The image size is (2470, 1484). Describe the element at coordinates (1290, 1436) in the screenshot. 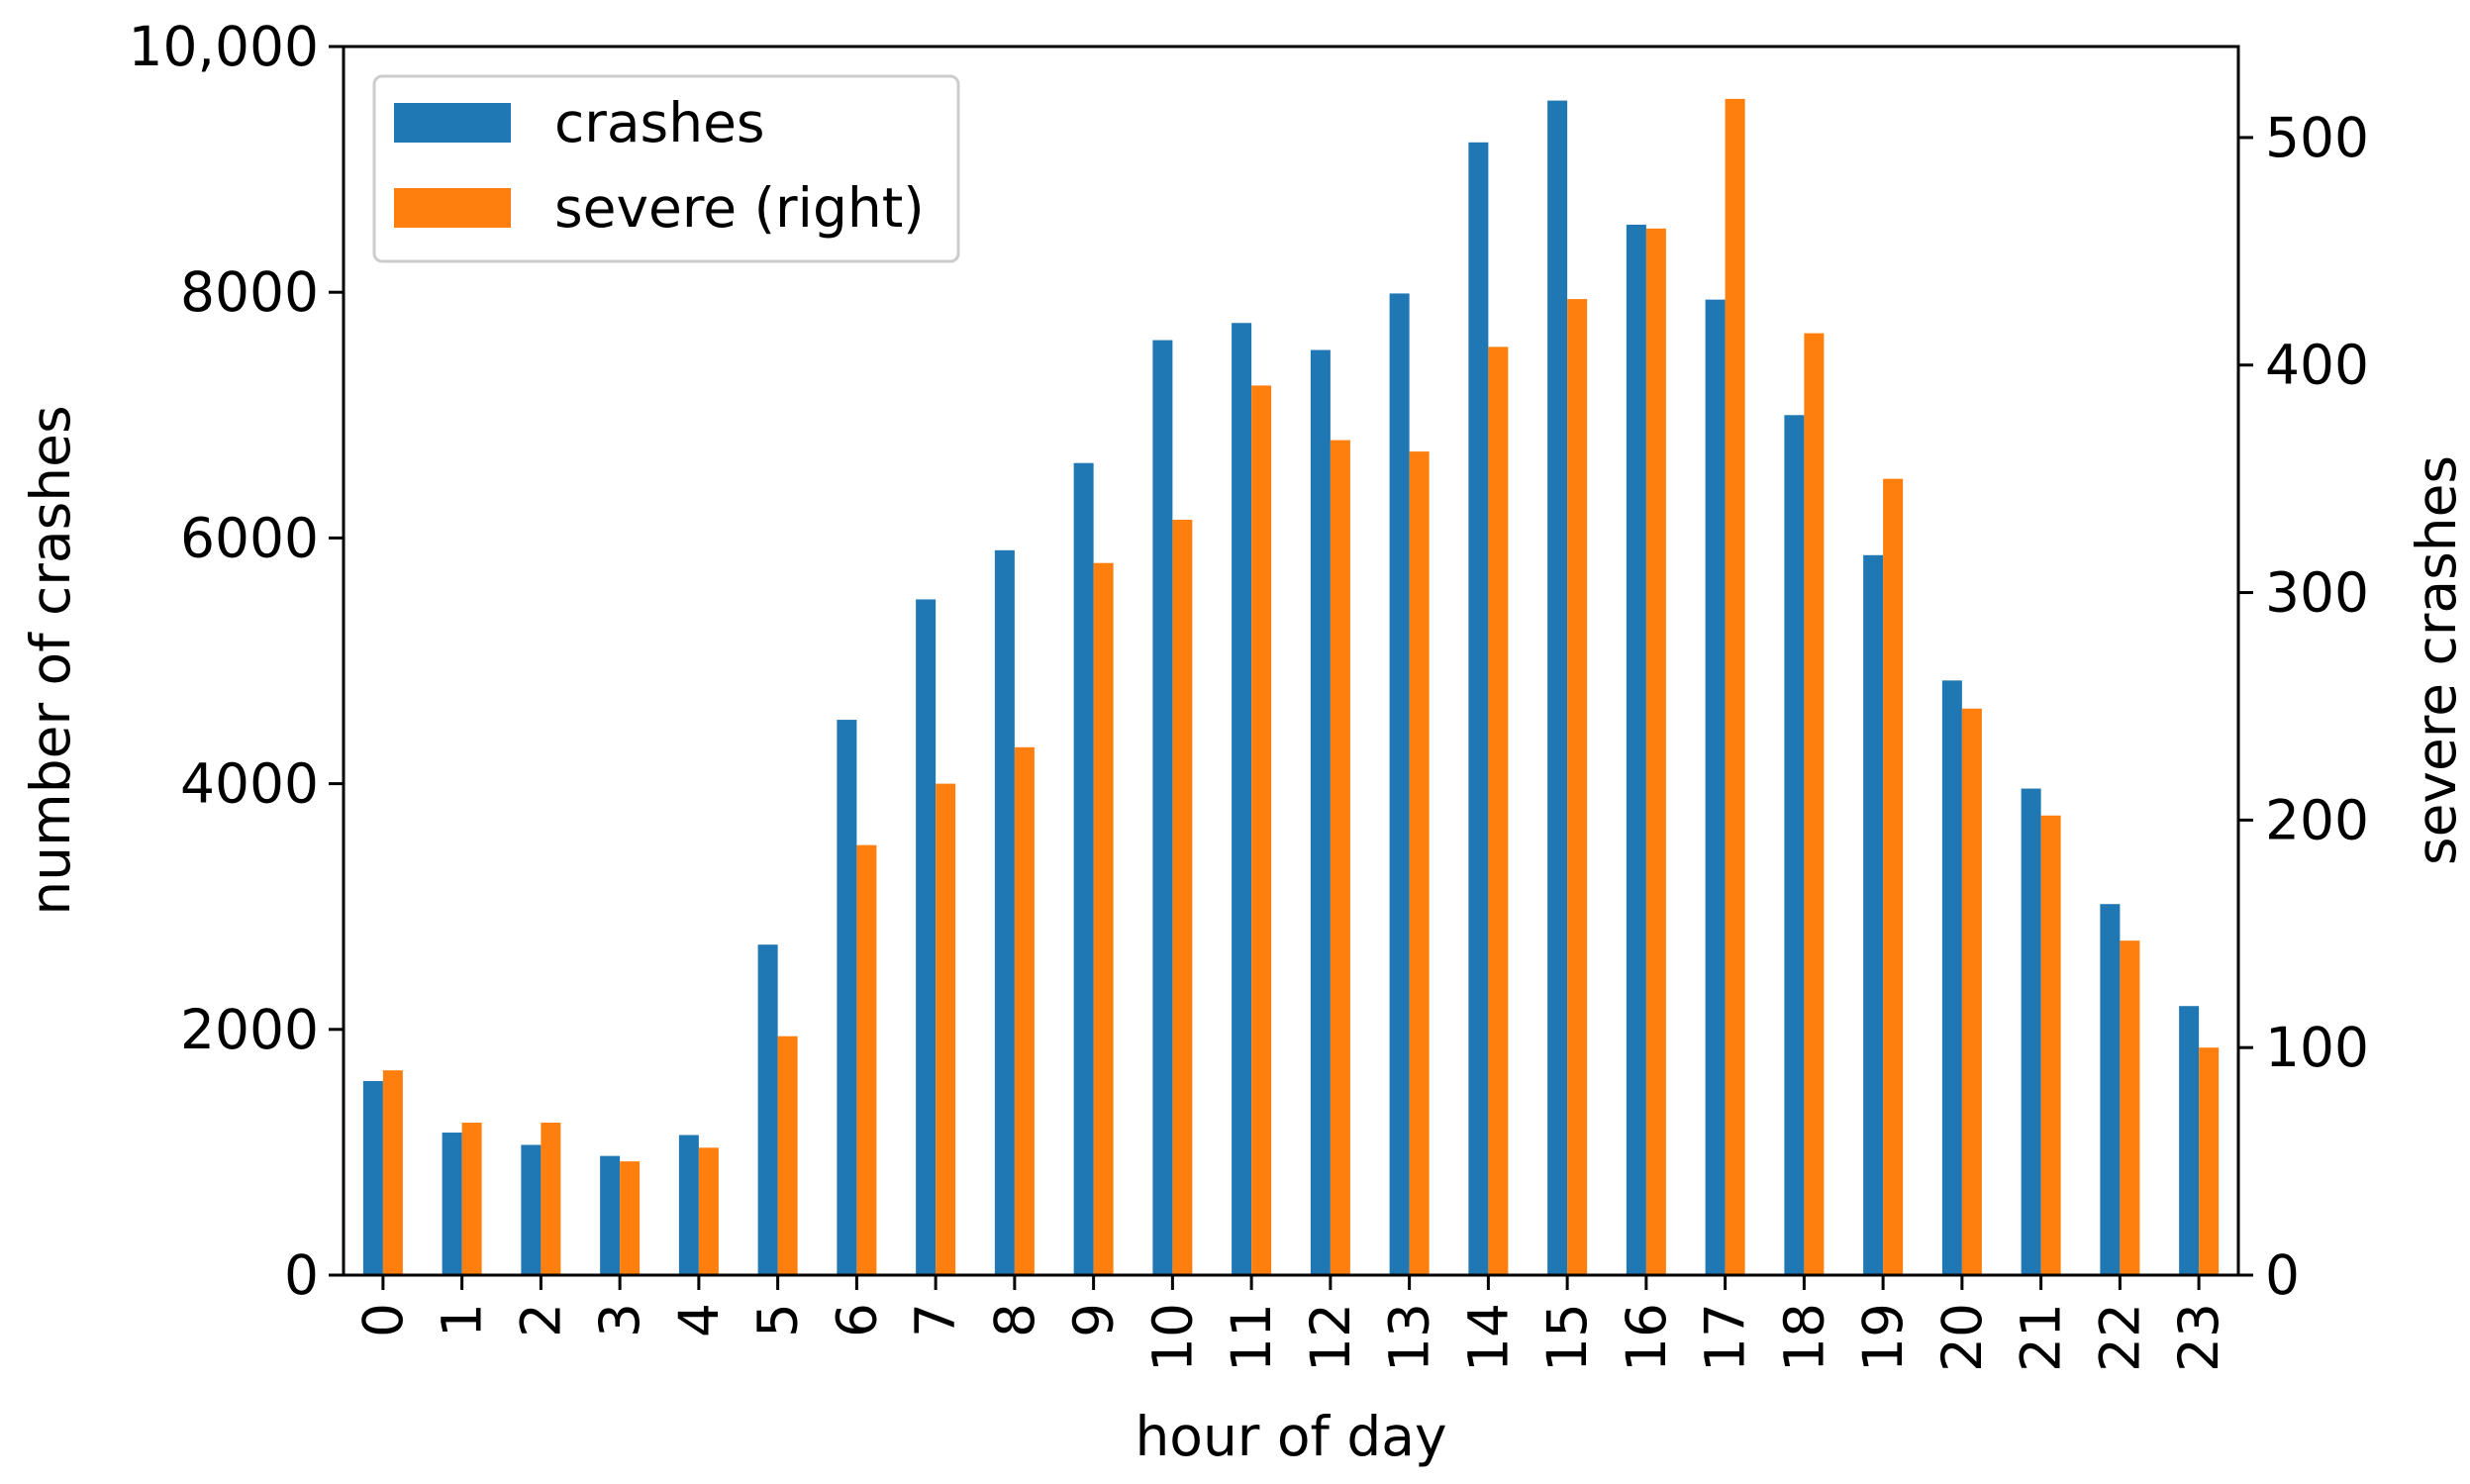

I see `x-axis-label: hour of day` at that location.